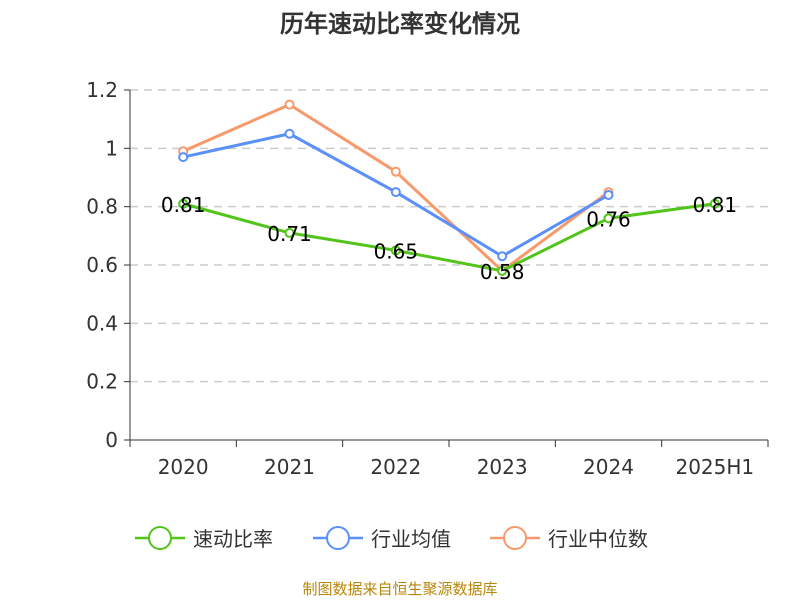 The height and width of the screenshot is (600, 800). I want to click on y-tick-label: 0.4, so click(102, 323).